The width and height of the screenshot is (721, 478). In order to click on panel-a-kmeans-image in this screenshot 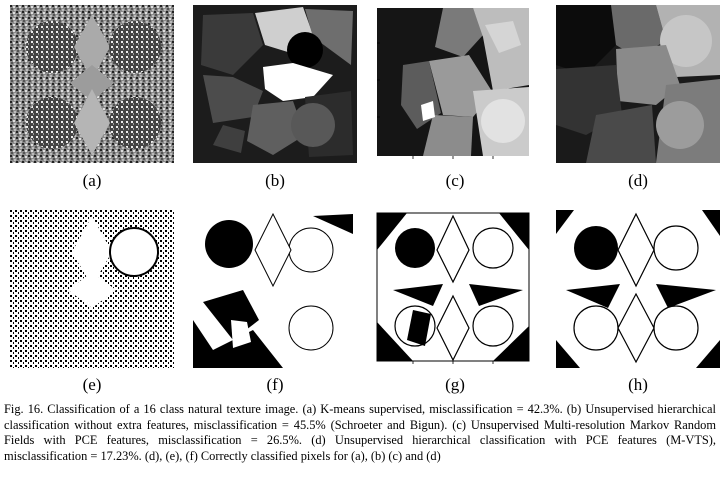, I will do `click(92, 84)`.